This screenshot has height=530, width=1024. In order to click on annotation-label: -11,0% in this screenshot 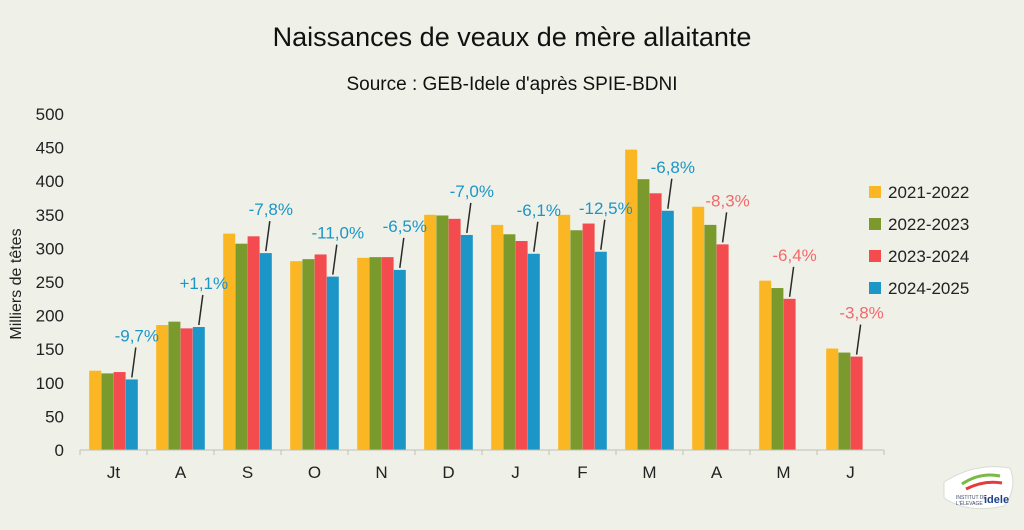, I will do `click(337, 233)`.